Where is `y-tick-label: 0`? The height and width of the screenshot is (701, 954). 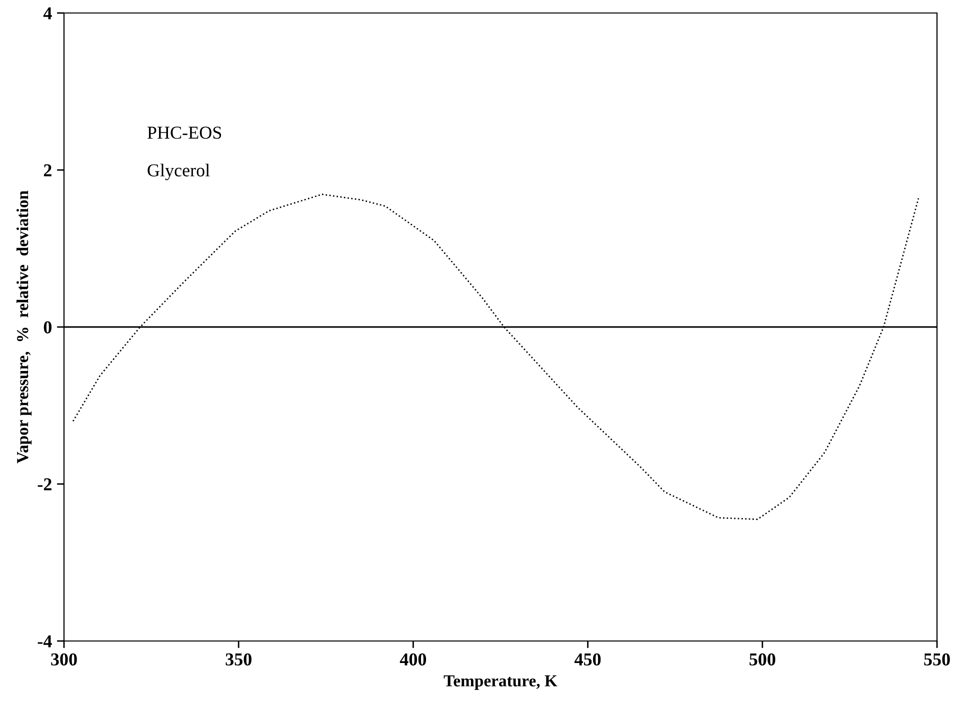
y-tick-label: 0 is located at coordinates (48, 327).